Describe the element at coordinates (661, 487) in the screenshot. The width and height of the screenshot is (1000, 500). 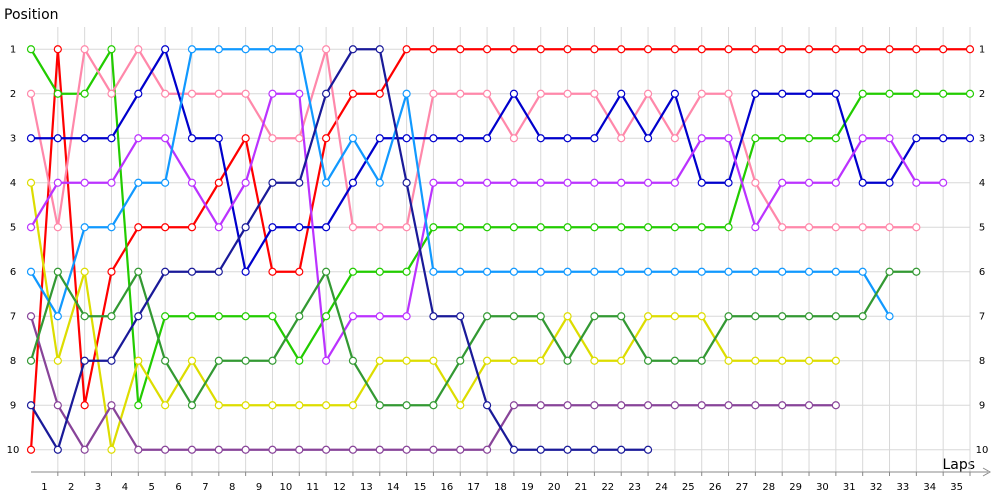
I see `x-tick-label: 24` at that location.